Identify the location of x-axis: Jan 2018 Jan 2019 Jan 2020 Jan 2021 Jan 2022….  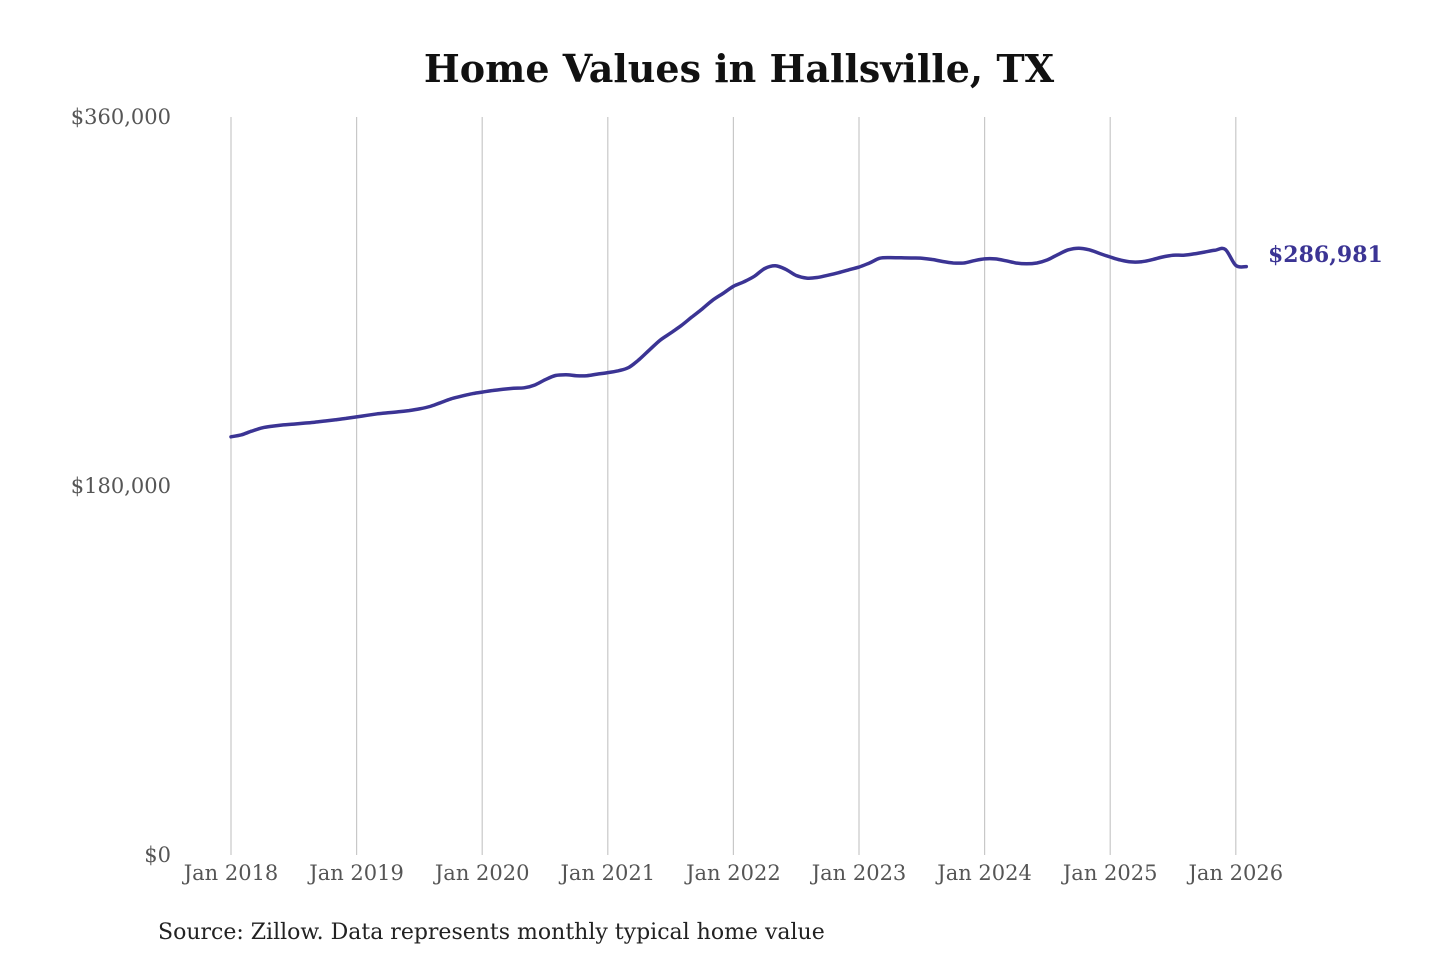
(732, 873).